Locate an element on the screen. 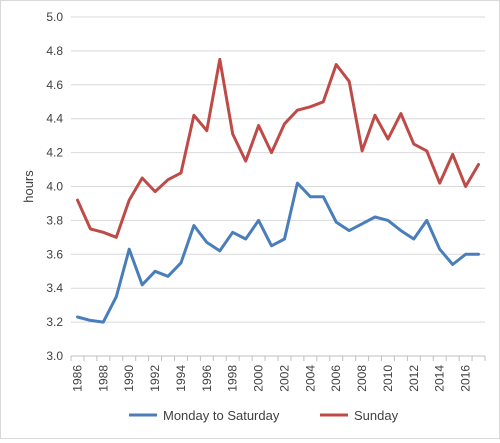  y-tick-label: 4.8 is located at coordinates (54, 51).